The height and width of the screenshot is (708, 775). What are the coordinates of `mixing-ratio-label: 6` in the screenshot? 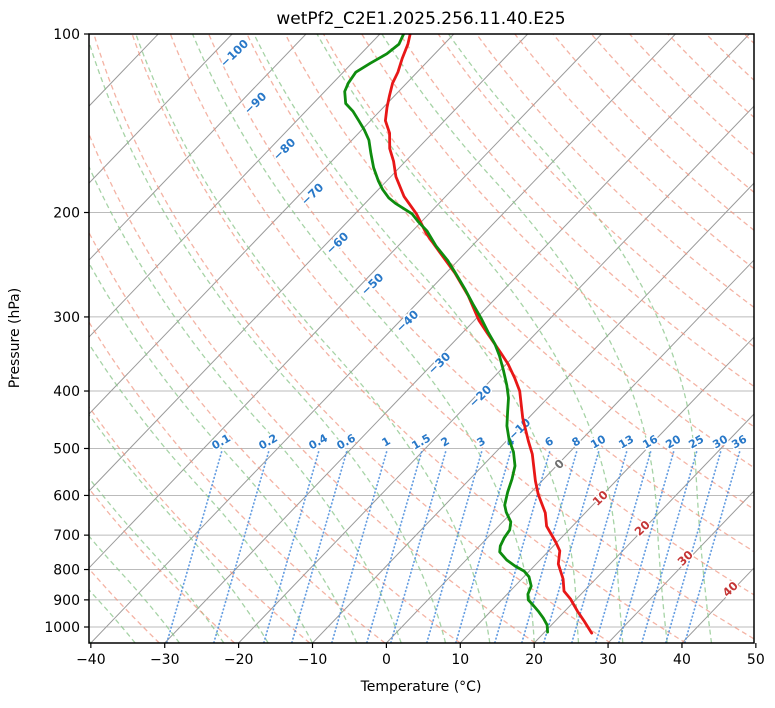 It's located at (549, 441).